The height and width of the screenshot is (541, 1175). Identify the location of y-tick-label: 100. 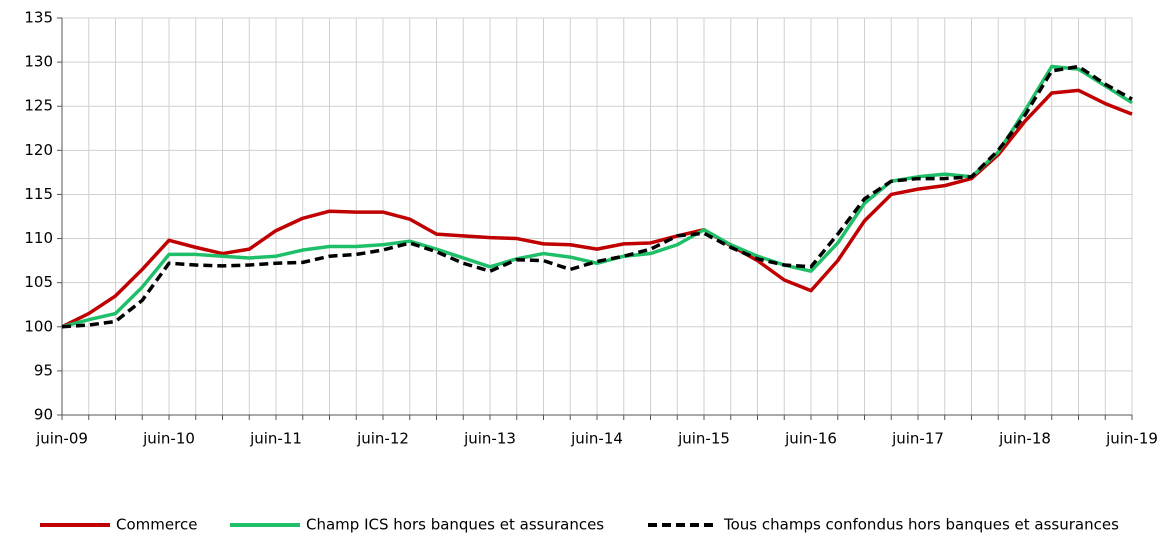
(38, 326).